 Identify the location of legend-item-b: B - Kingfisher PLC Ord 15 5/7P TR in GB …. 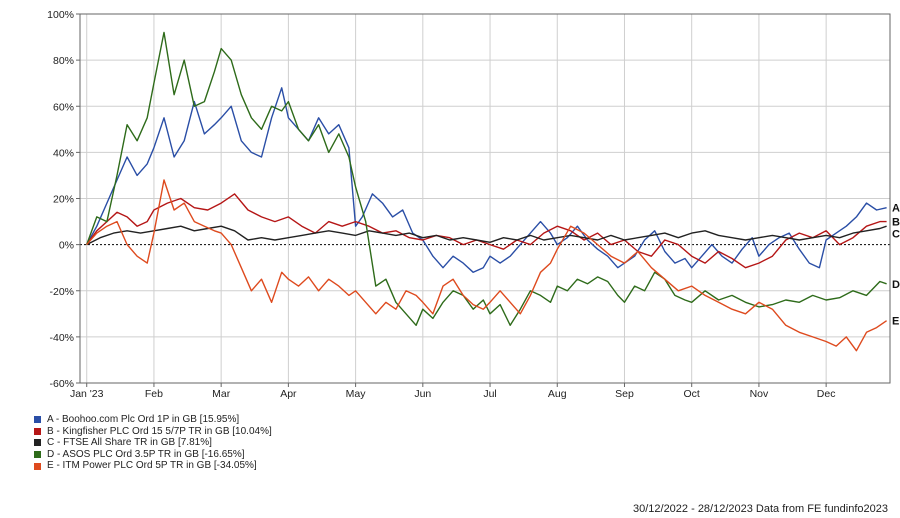
(153, 432).